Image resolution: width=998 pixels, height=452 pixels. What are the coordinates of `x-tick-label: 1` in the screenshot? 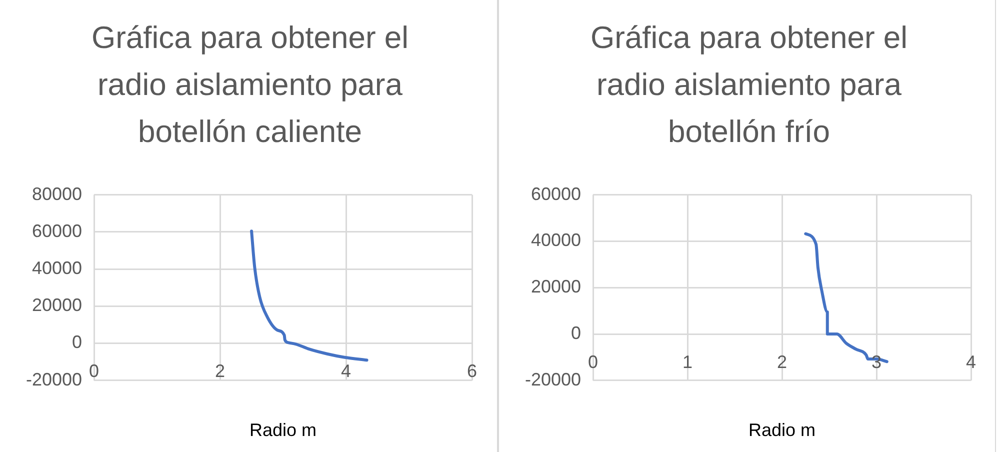 It's located at (687, 362).